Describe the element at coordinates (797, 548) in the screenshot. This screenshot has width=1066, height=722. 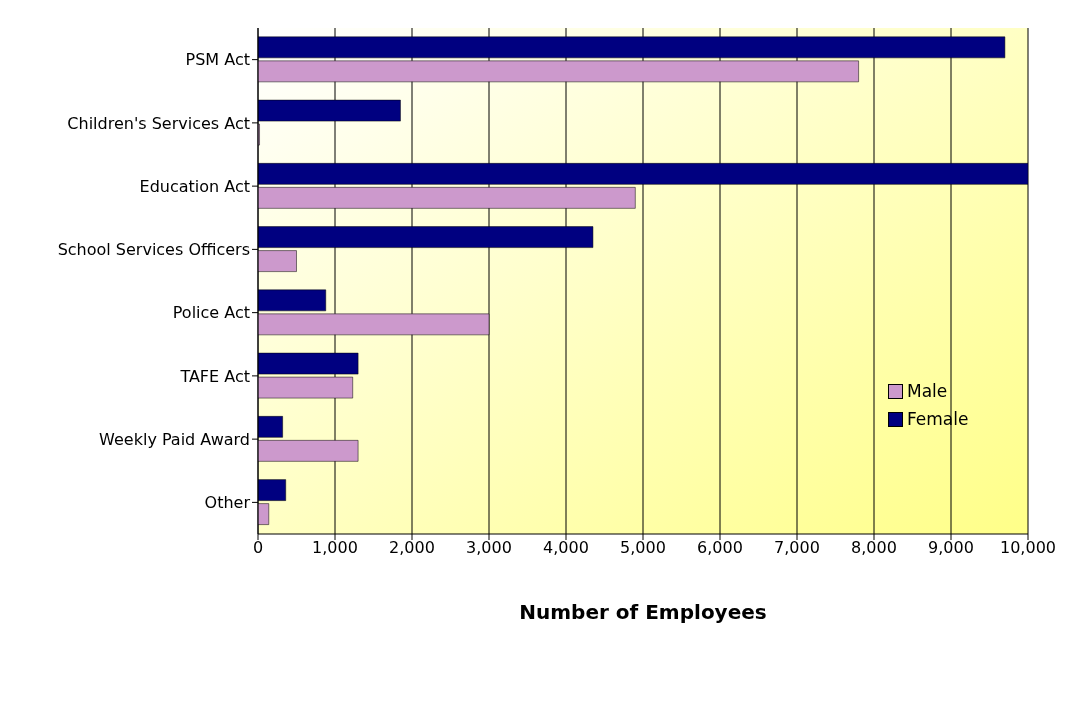
I see `x-tick-label: 7,000` at that location.